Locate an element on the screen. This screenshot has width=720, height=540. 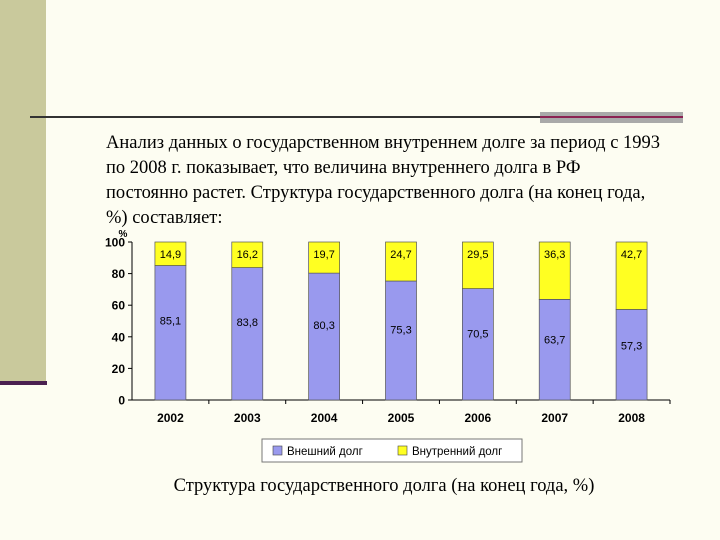
left-decor-bar is located at coordinates (23, 191).